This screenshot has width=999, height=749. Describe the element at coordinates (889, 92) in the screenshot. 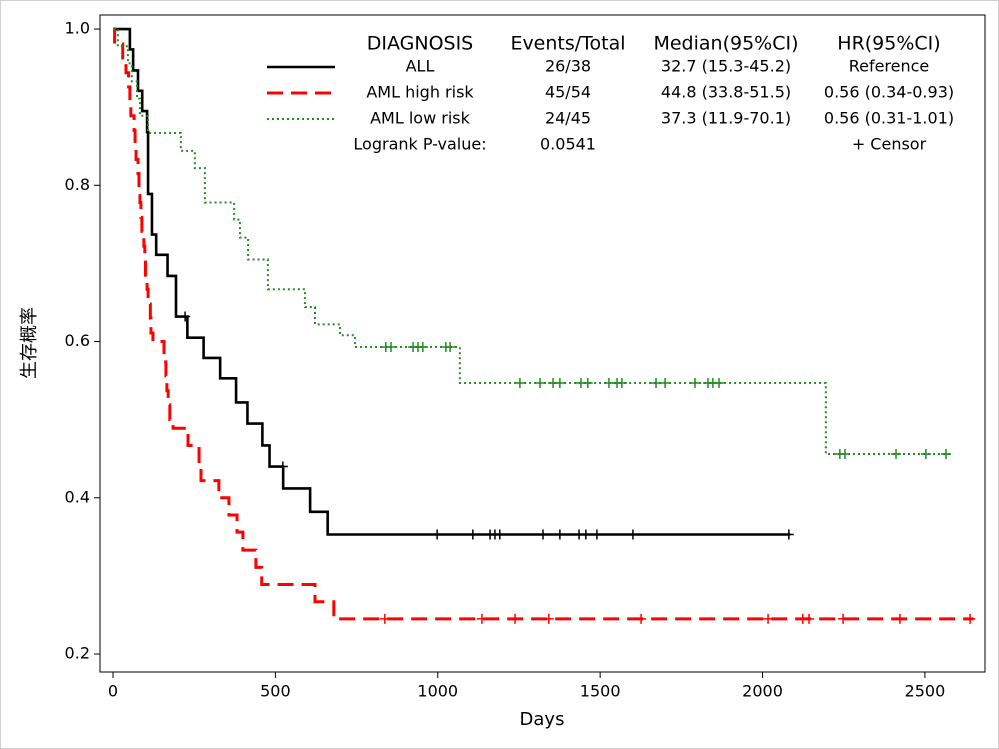

I see `legend-cell: 0.56 (0.34-0.93)` at that location.